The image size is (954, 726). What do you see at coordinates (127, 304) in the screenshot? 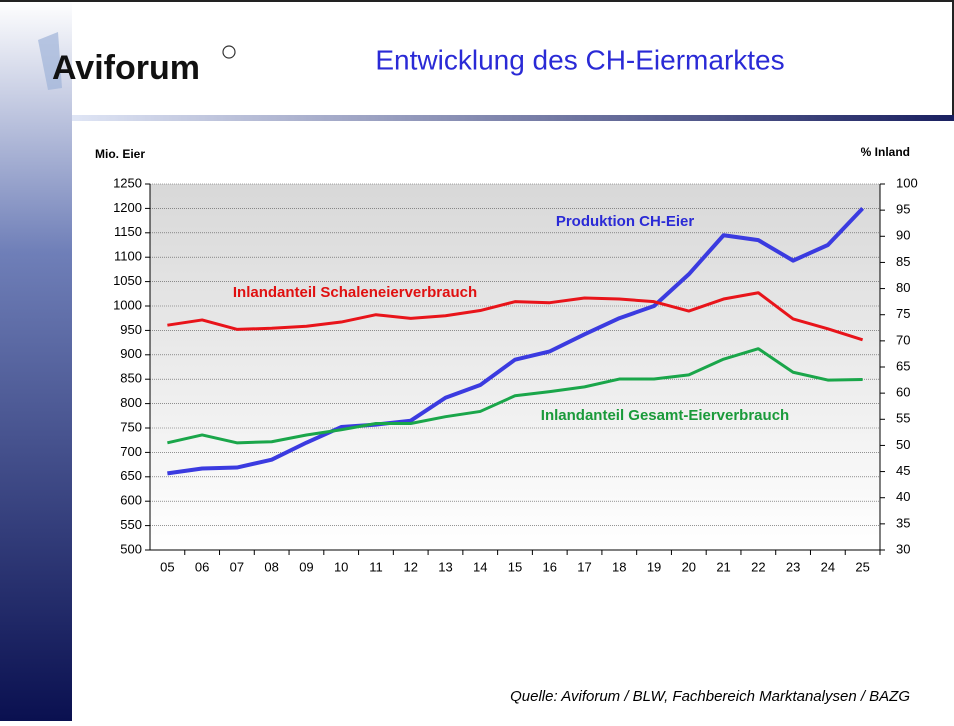
I see `y-tick-label: 1000` at bounding box center [127, 304].